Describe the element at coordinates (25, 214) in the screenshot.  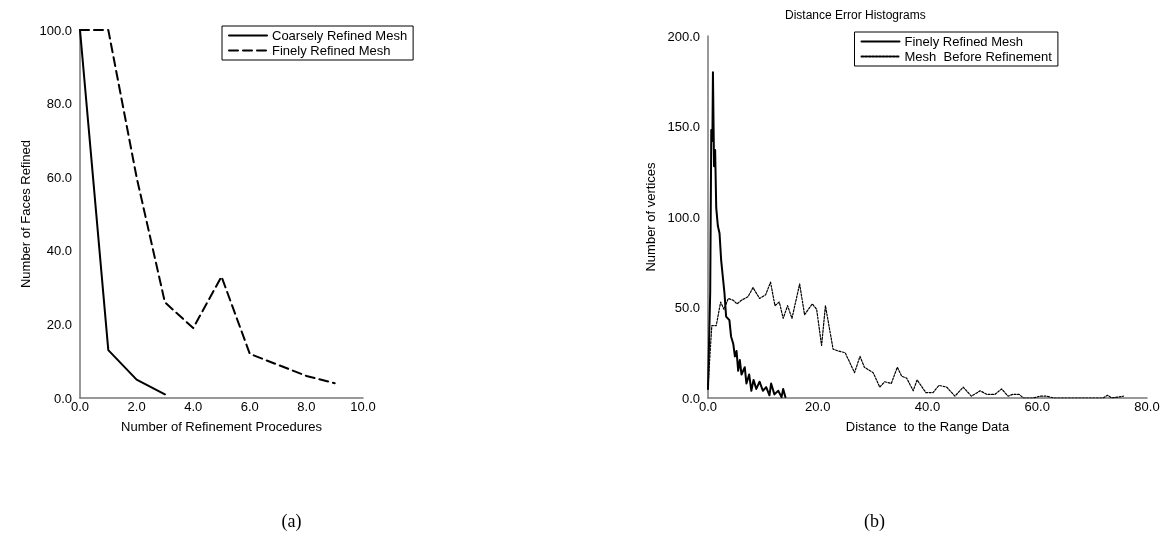
I see `y-axis-title: Number of Faces Refined` at that location.